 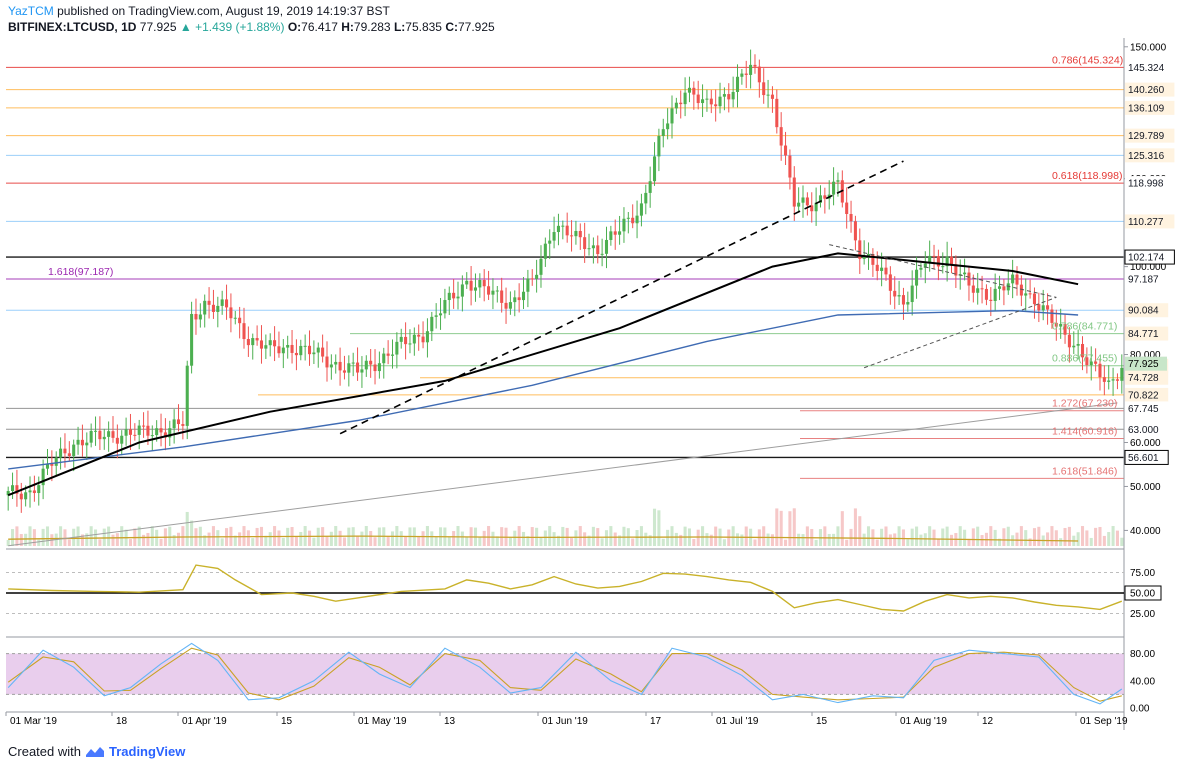 I want to click on tradingview-brand: TradingView, so click(x=147, y=751).